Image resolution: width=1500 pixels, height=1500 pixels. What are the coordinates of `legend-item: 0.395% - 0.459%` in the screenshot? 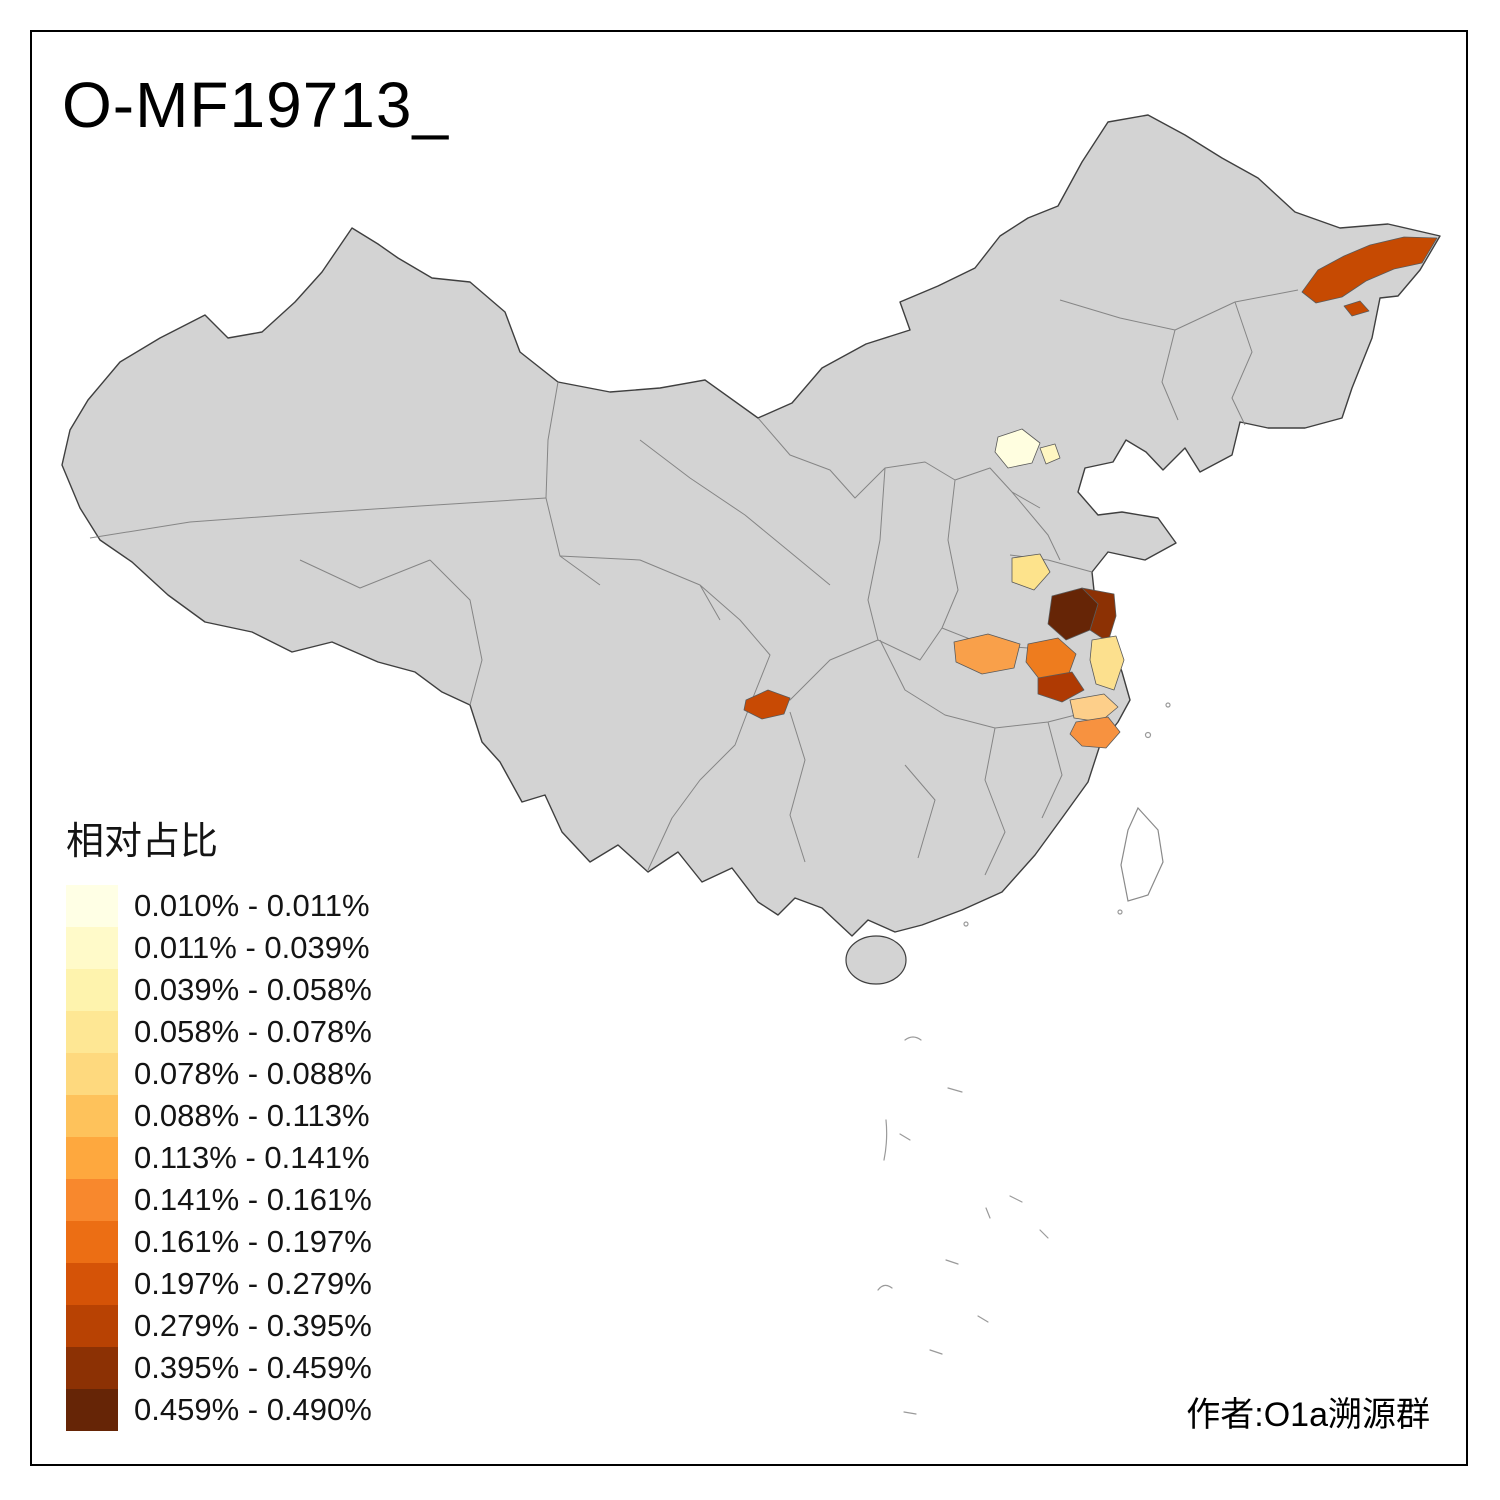 It's located at (219, 1368).